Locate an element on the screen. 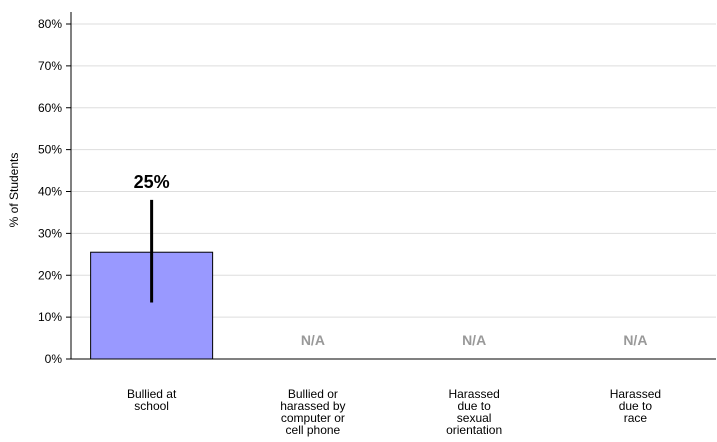 The height and width of the screenshot is (442, 717). y-tick-label: 20% is located at coordinates (50, 275).